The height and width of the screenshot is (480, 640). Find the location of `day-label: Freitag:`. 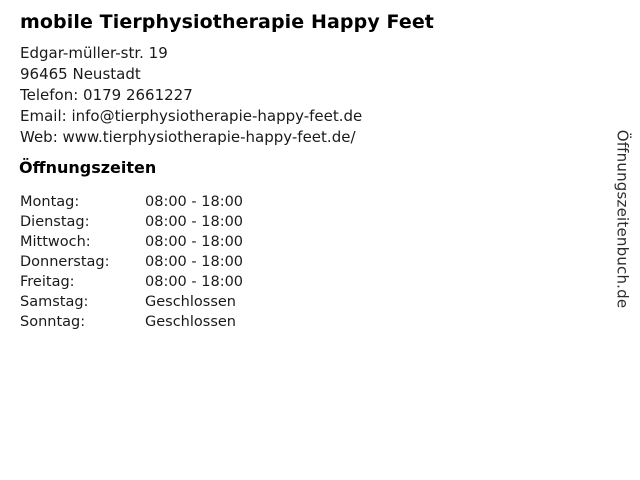

day-label: Freitag: is located at coordinates (47, 282).